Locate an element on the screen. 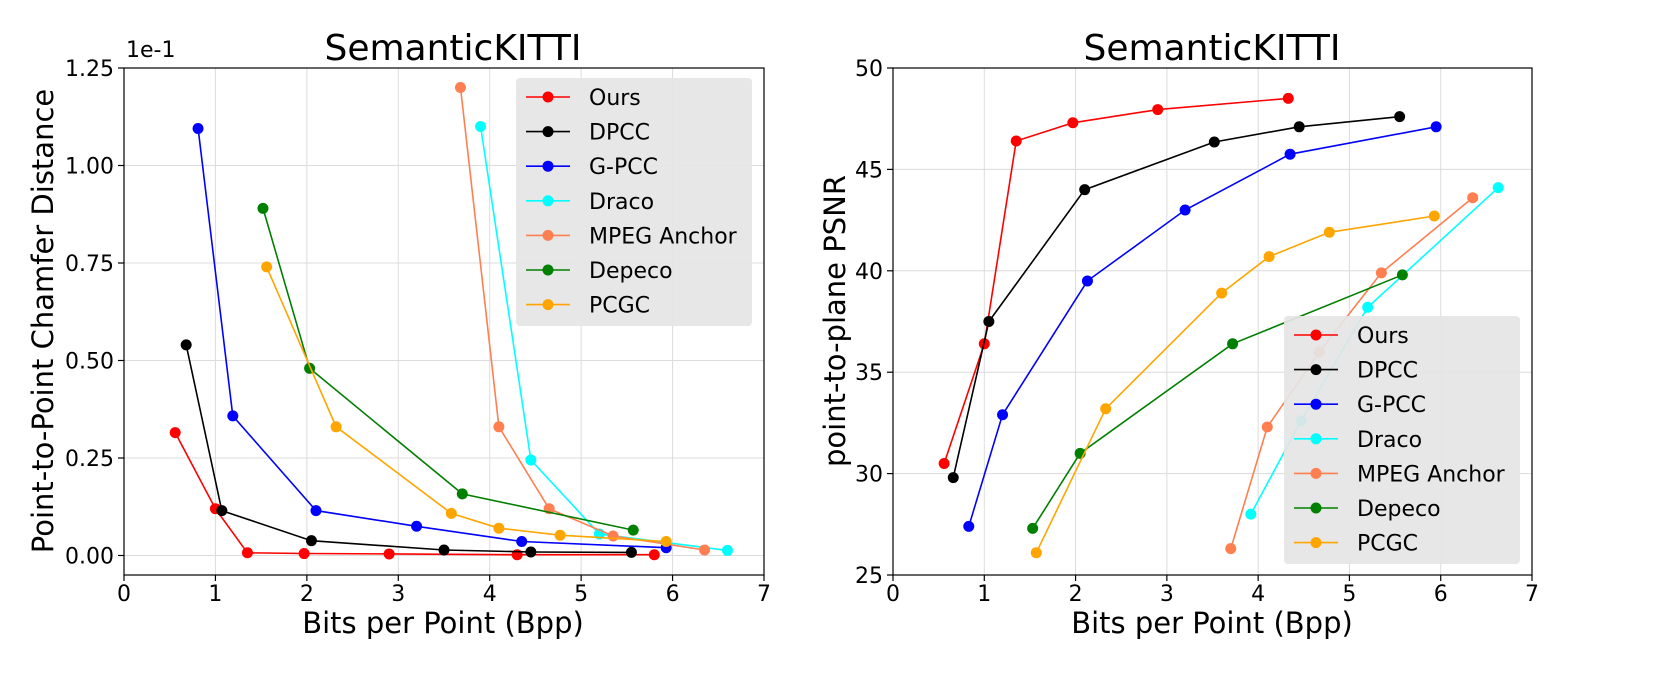  legend-label: DPCC is located at coordinates (619, 133).